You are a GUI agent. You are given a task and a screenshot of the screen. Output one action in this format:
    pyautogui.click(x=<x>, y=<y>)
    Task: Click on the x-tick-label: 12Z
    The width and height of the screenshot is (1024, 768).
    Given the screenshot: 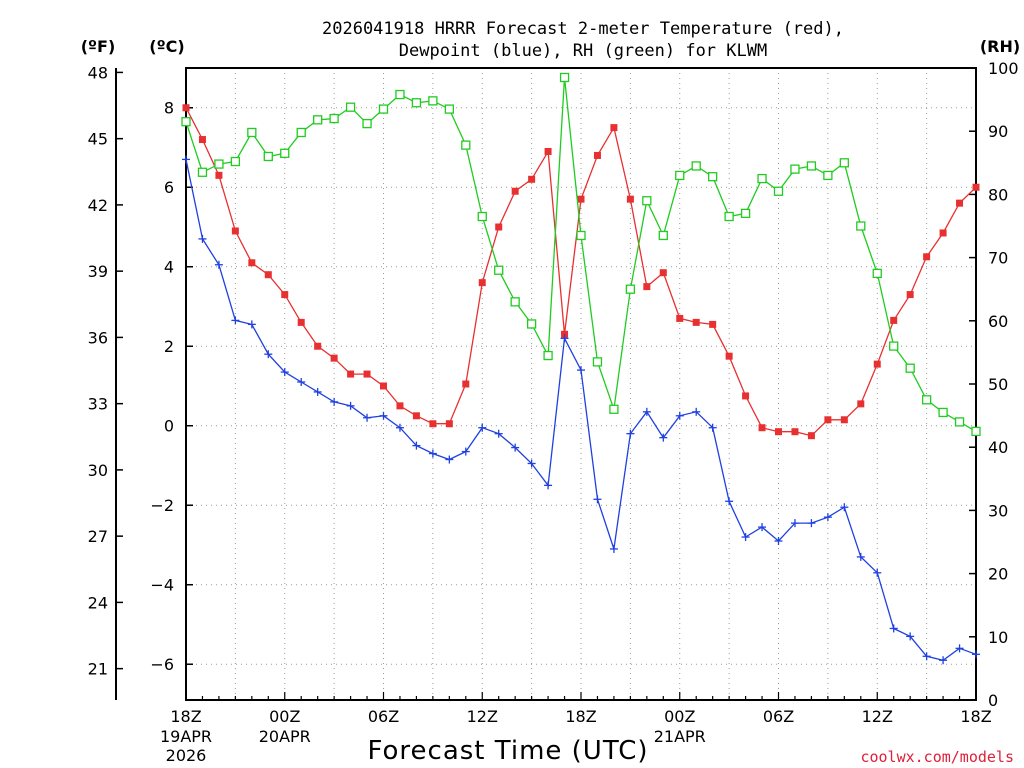 What is the action you would take?
    pyautogui.click(x=877, y=716)
    